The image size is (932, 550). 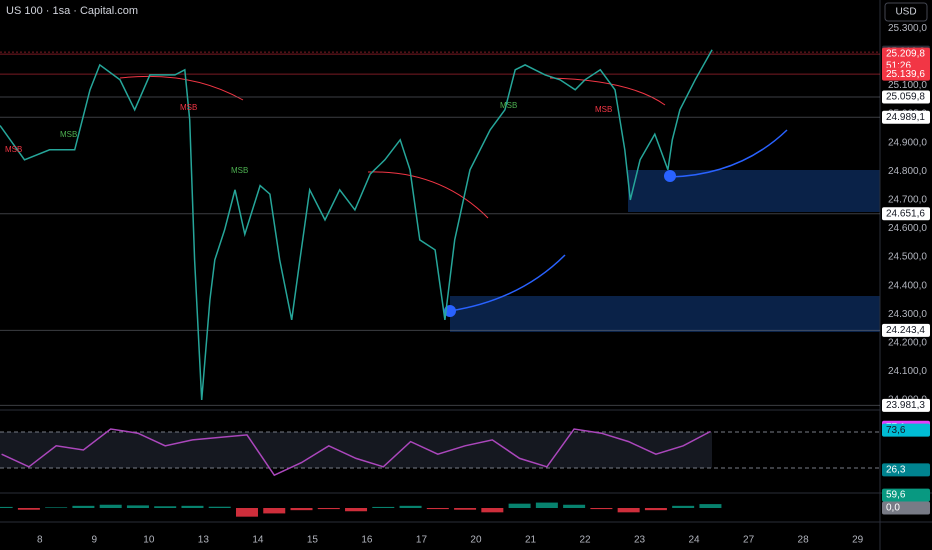 I want to click on y-tick-label: 24.300,0, so click(x=907, y=314).